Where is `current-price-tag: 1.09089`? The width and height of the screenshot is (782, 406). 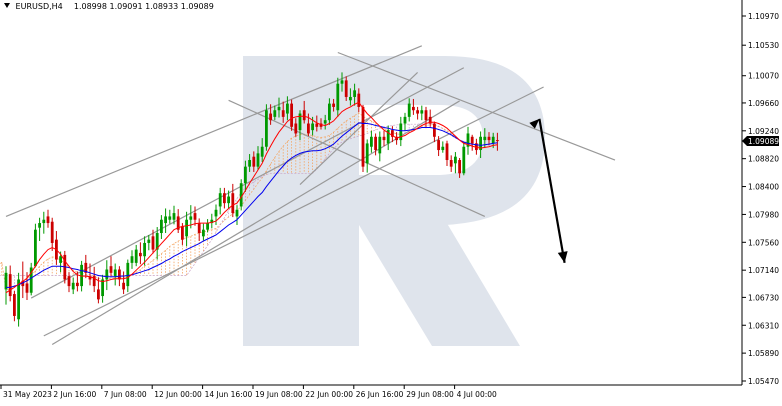
current-price-tag: 1.09089 is located at coordinates (760, 141).